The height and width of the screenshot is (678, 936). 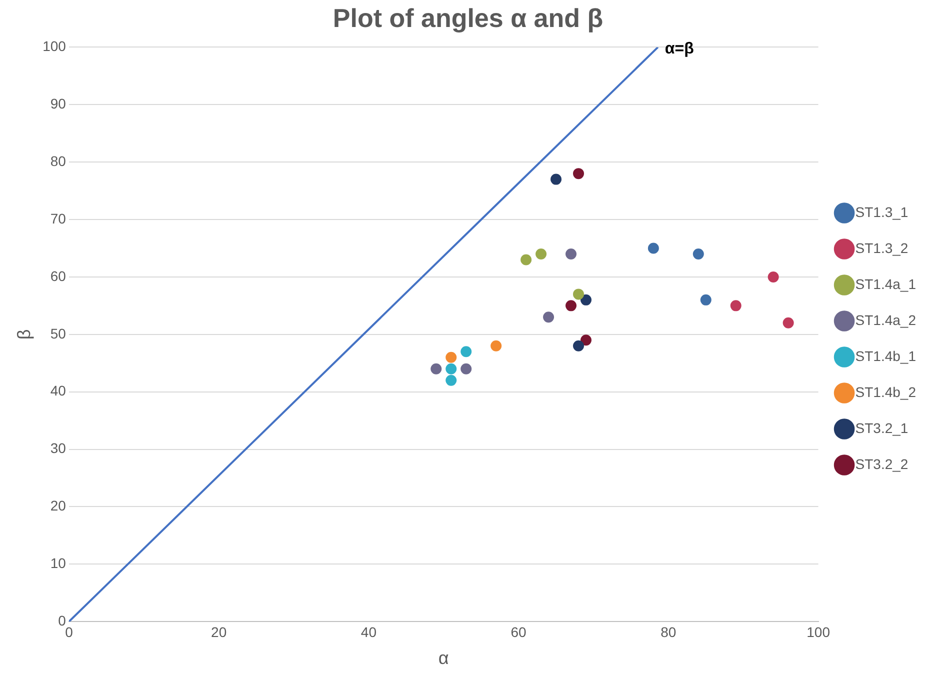 I want to click on legend-label: ST3.2_2, so click(x=881, y=464).